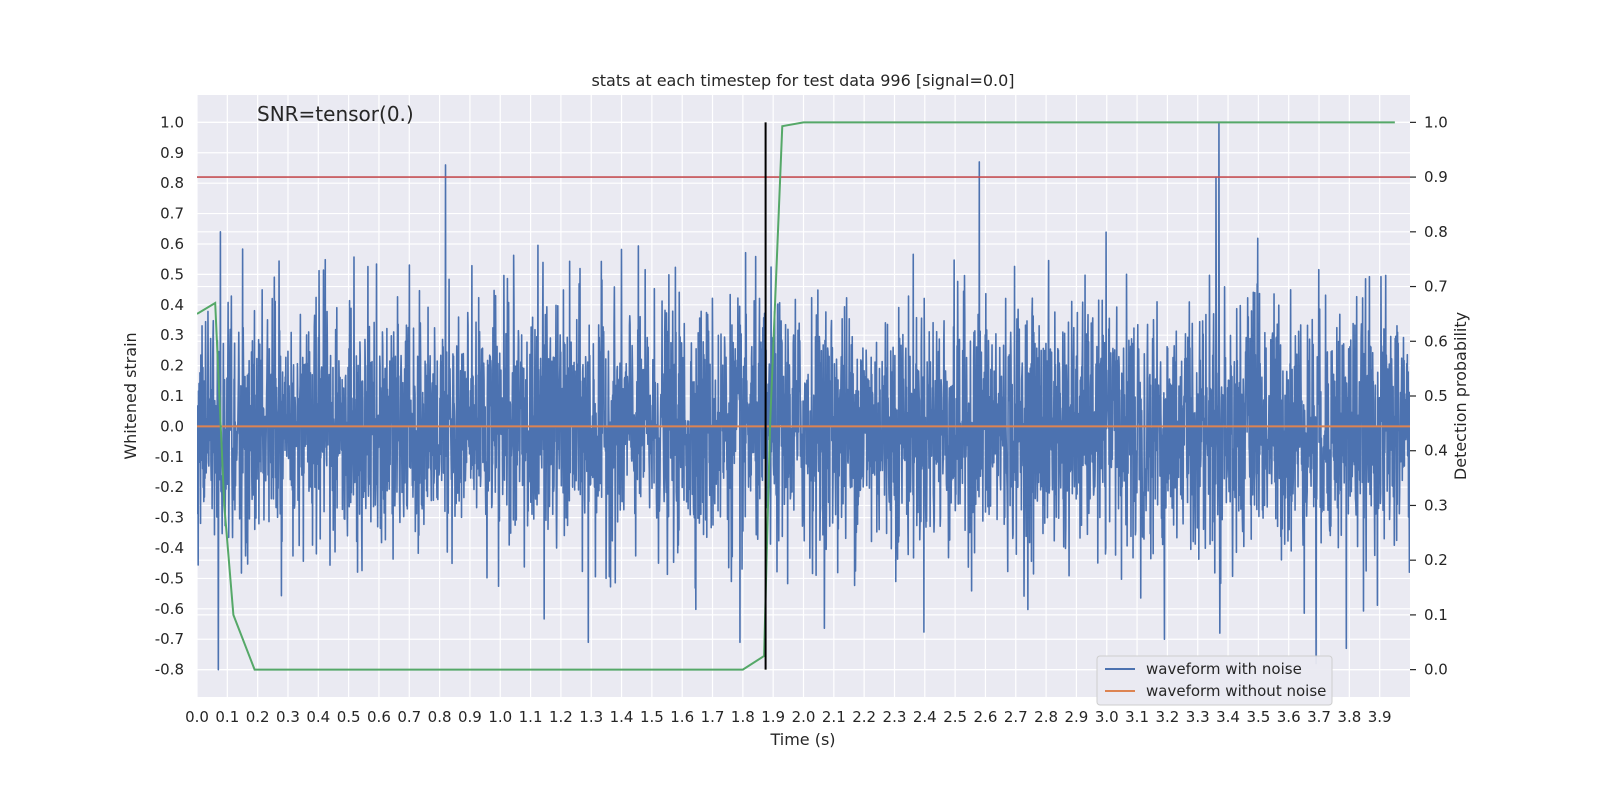  Describe the element at coordinates (169, 609) in the screenshot. I see `y-tick-label: -0.6` at that location.